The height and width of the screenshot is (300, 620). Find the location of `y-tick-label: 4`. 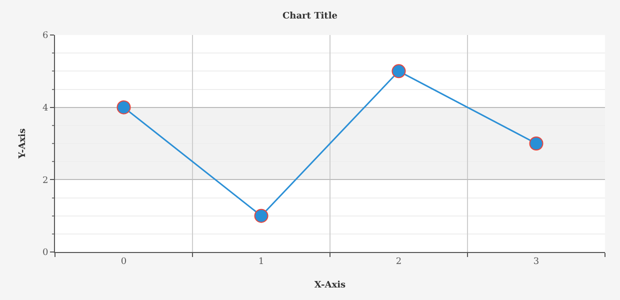

y-tick-label: 4 is located at coordinates (45, 108).